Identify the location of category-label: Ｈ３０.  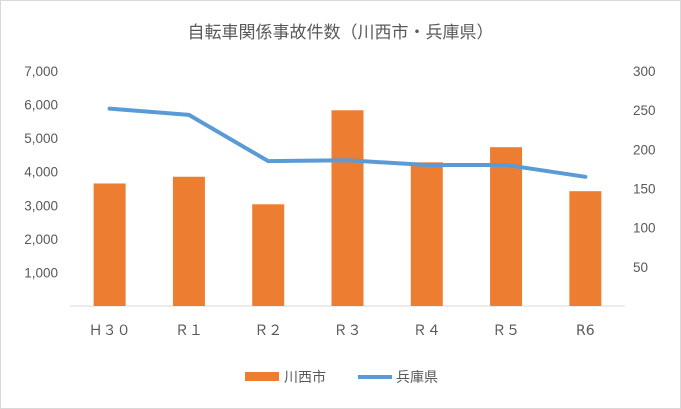
(110, 331).